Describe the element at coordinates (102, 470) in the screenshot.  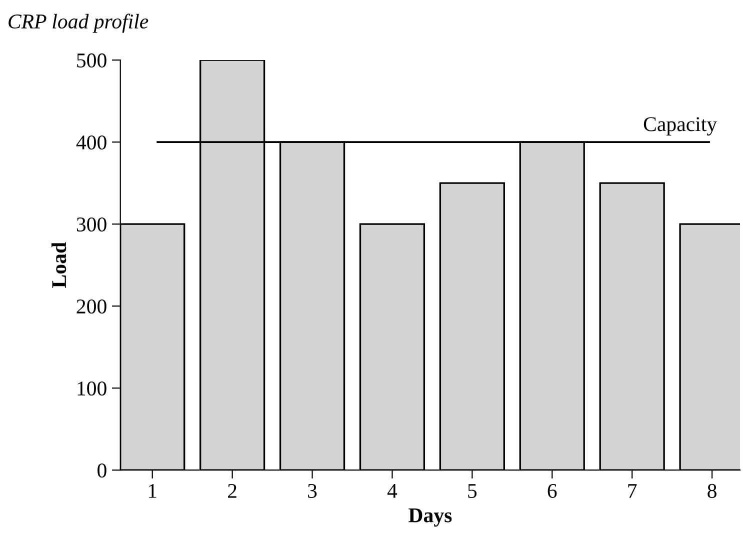
I see `y-tick-label: 0` at that location.